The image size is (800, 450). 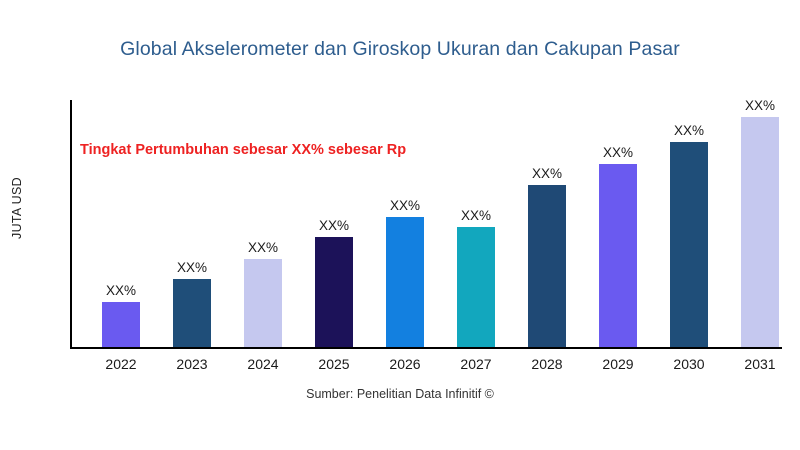 I want to click on bar-2027, so click(x=476, y=287).